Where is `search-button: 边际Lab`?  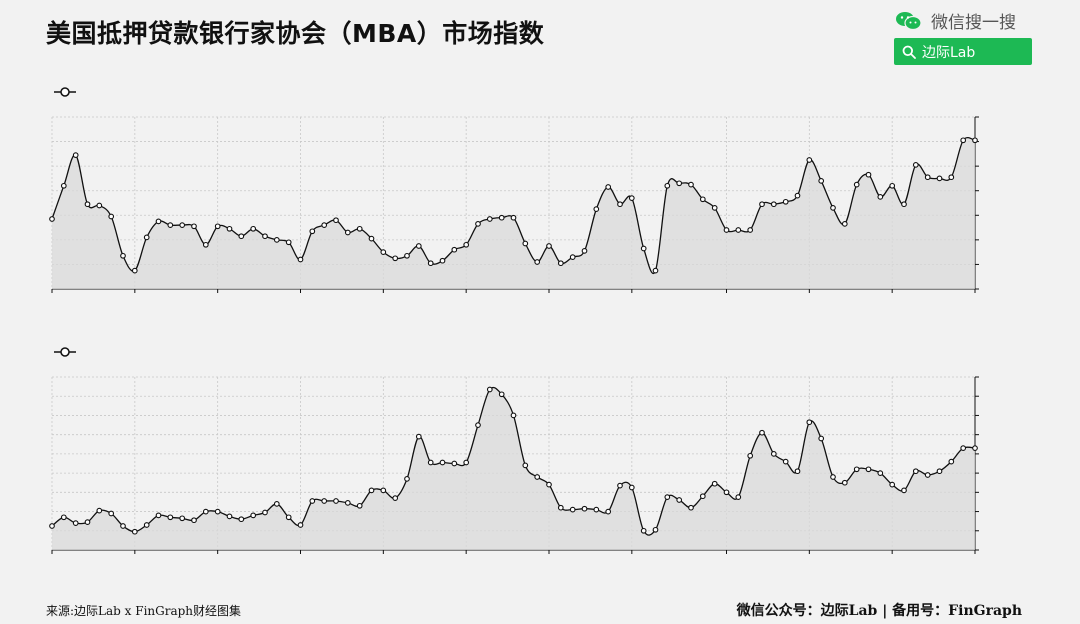
search-button: 边际Lab is located at coordinates (963, 51).